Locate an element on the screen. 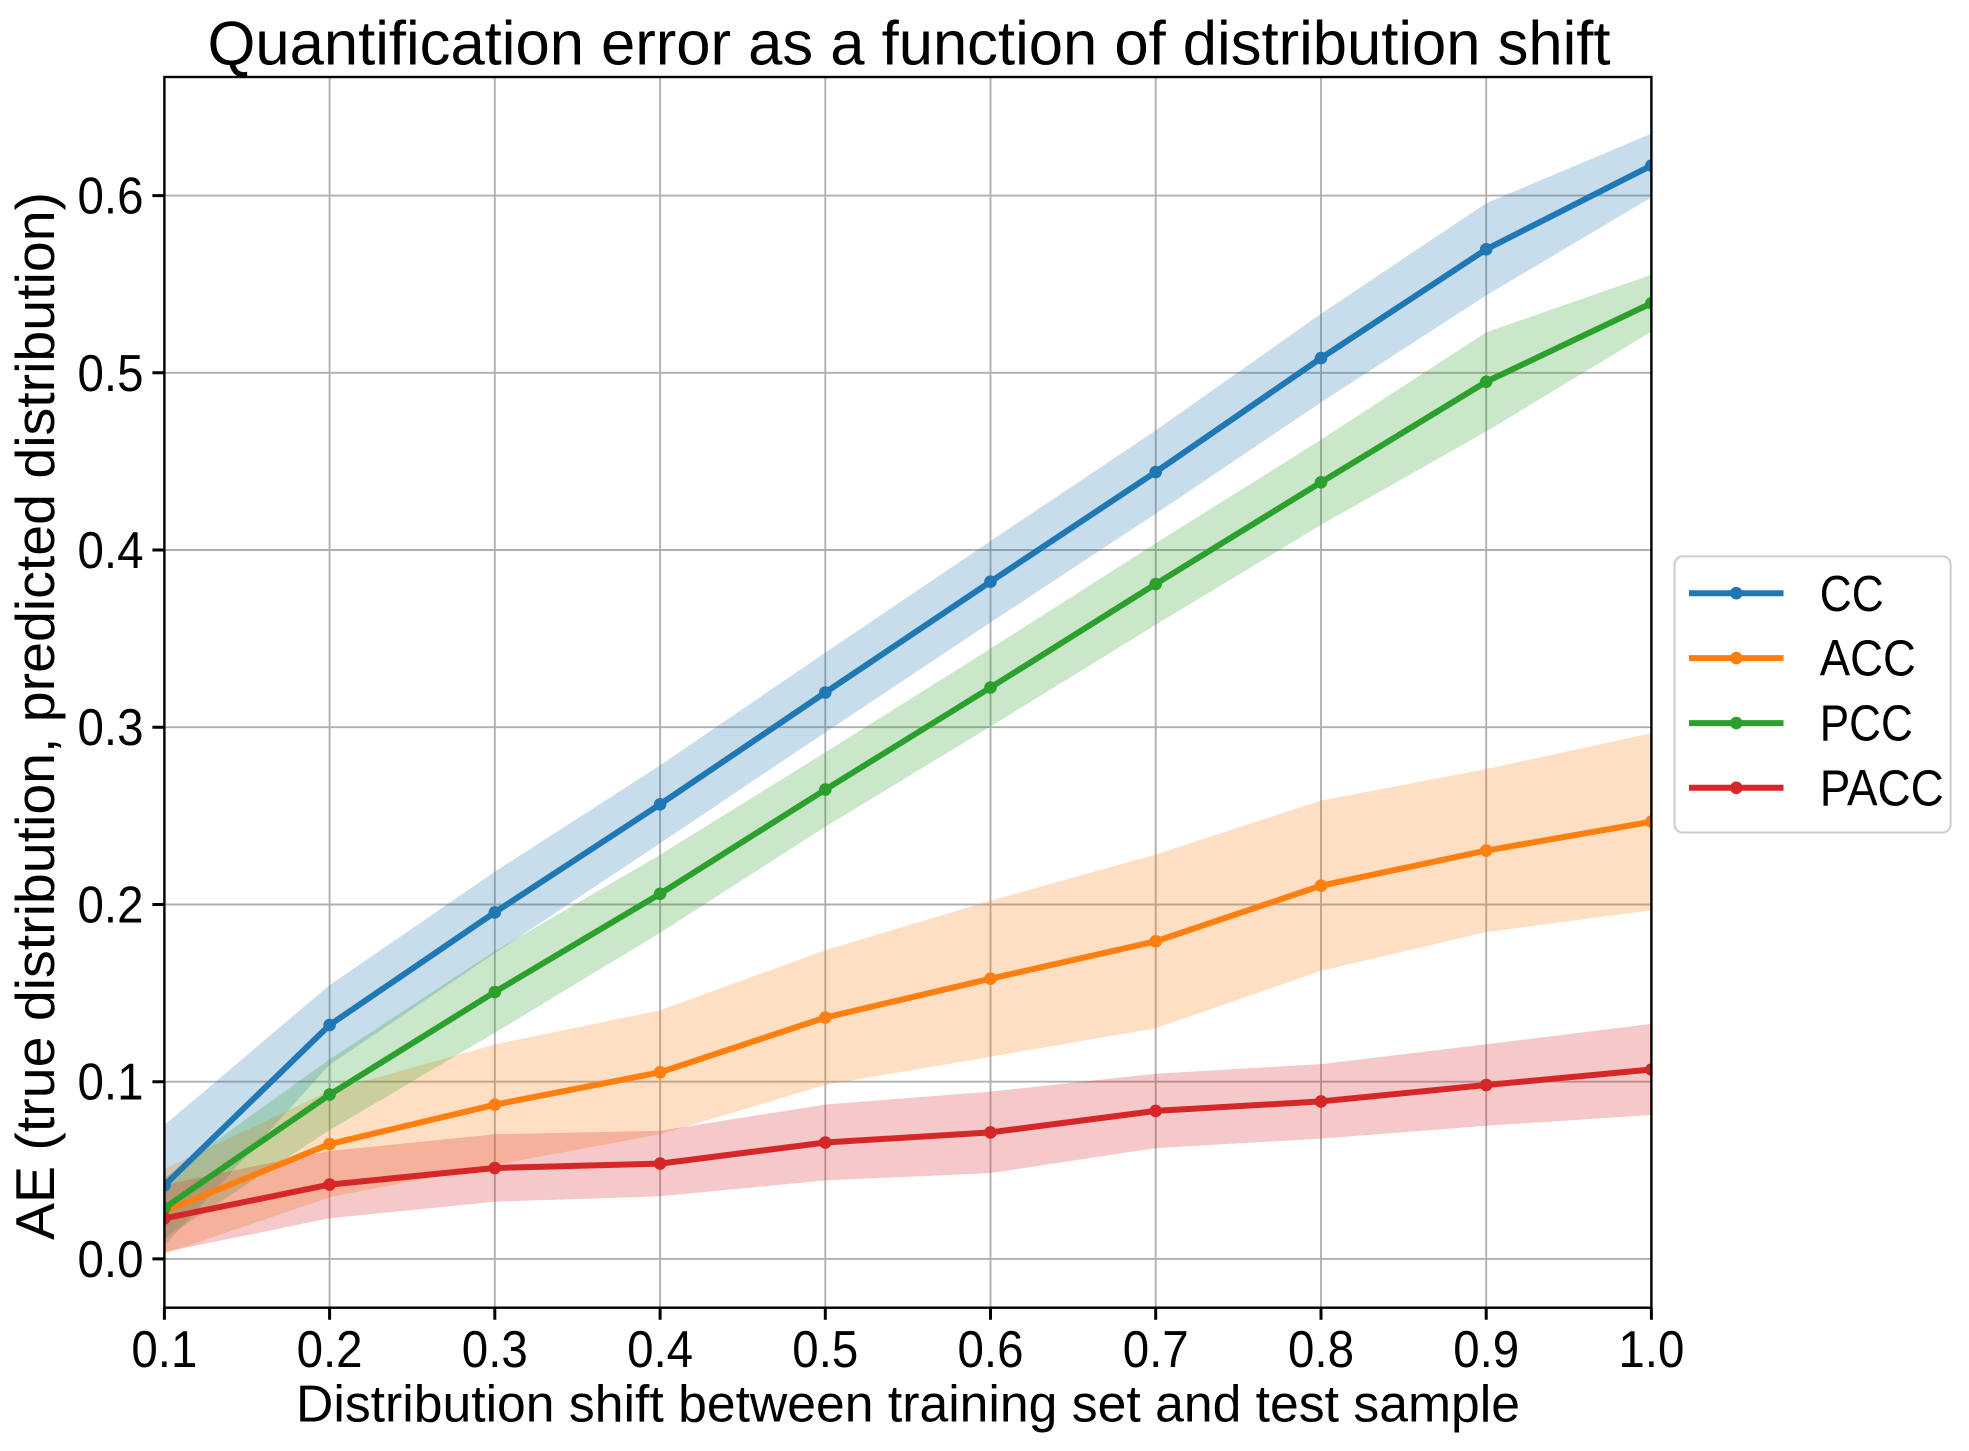 This screenshot has height=1451, width=1969. svg-text: PCC is located at coordinates (1866, 723).